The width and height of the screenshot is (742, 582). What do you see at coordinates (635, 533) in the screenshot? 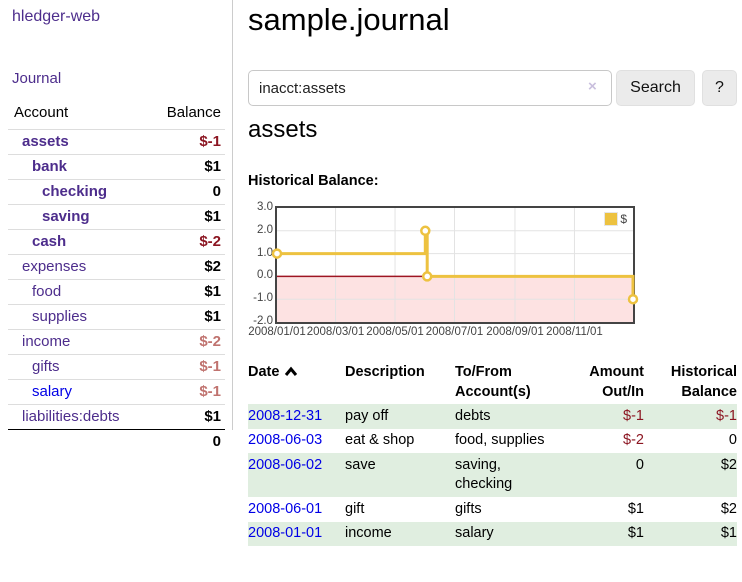
I see `transaction-amount-cell: $1` at bounding box center [635, 533].